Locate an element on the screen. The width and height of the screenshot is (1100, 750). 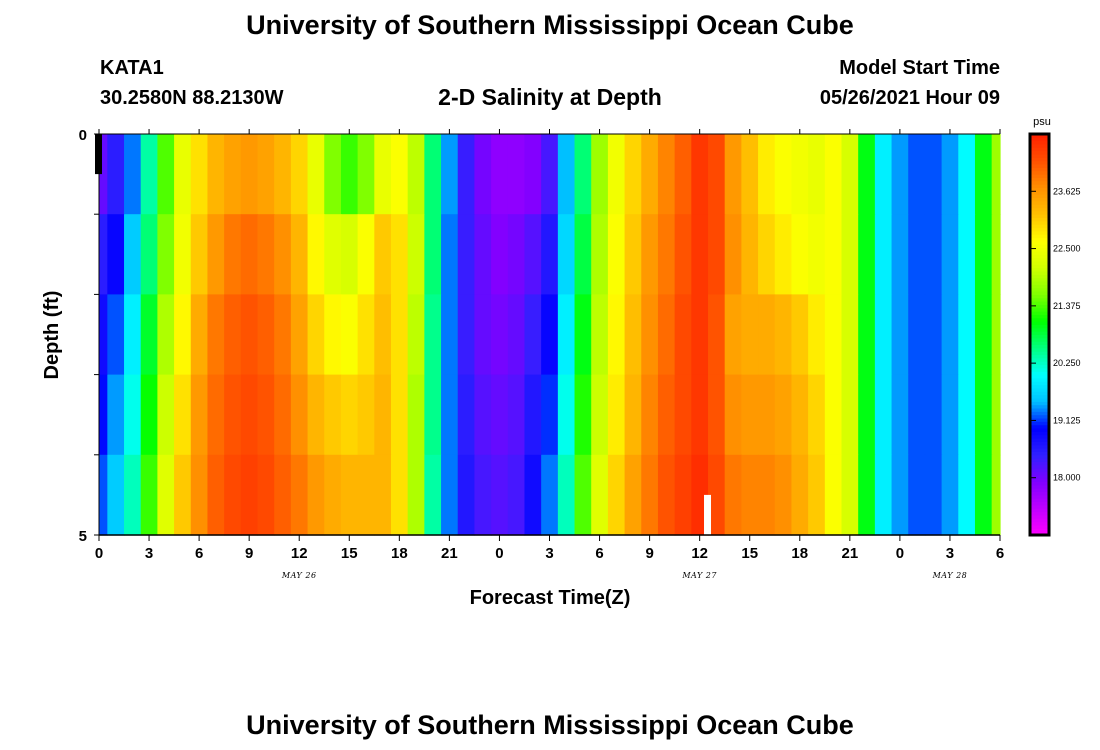
x-tick-label: 6 is located at coordinates (1000, 553).